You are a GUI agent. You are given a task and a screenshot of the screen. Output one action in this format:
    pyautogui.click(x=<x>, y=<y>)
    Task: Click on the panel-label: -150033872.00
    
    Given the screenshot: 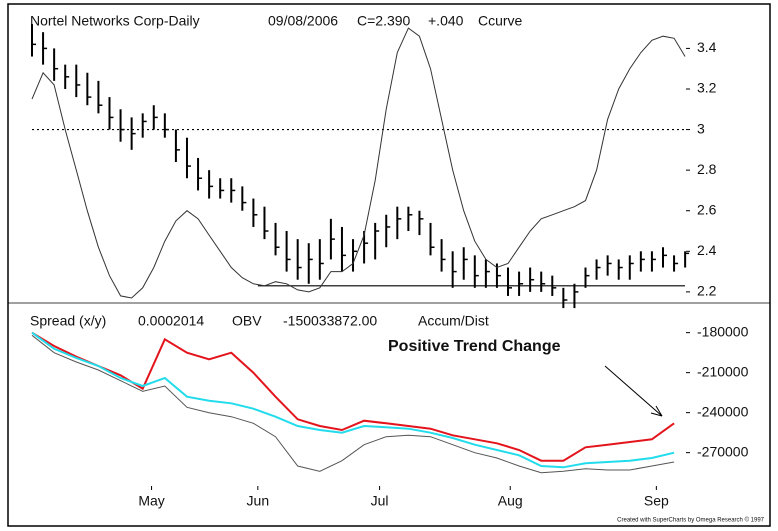 What is the action you would take?
    pyautogui.click(x=330, y=321)
    